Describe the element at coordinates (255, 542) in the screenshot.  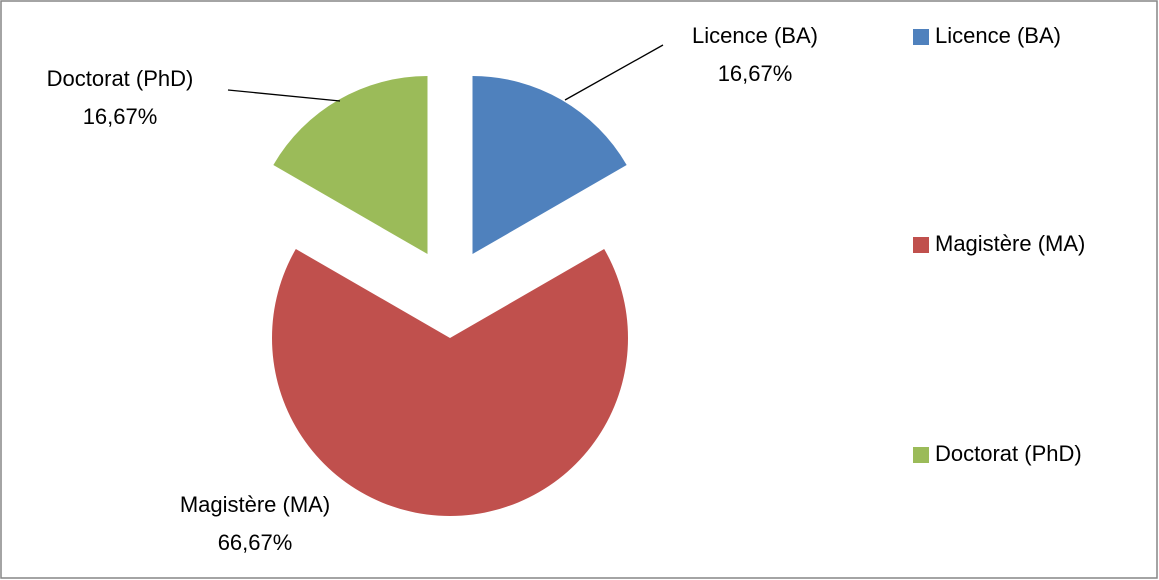
I see `data-label-value: 66,67%` at that location.